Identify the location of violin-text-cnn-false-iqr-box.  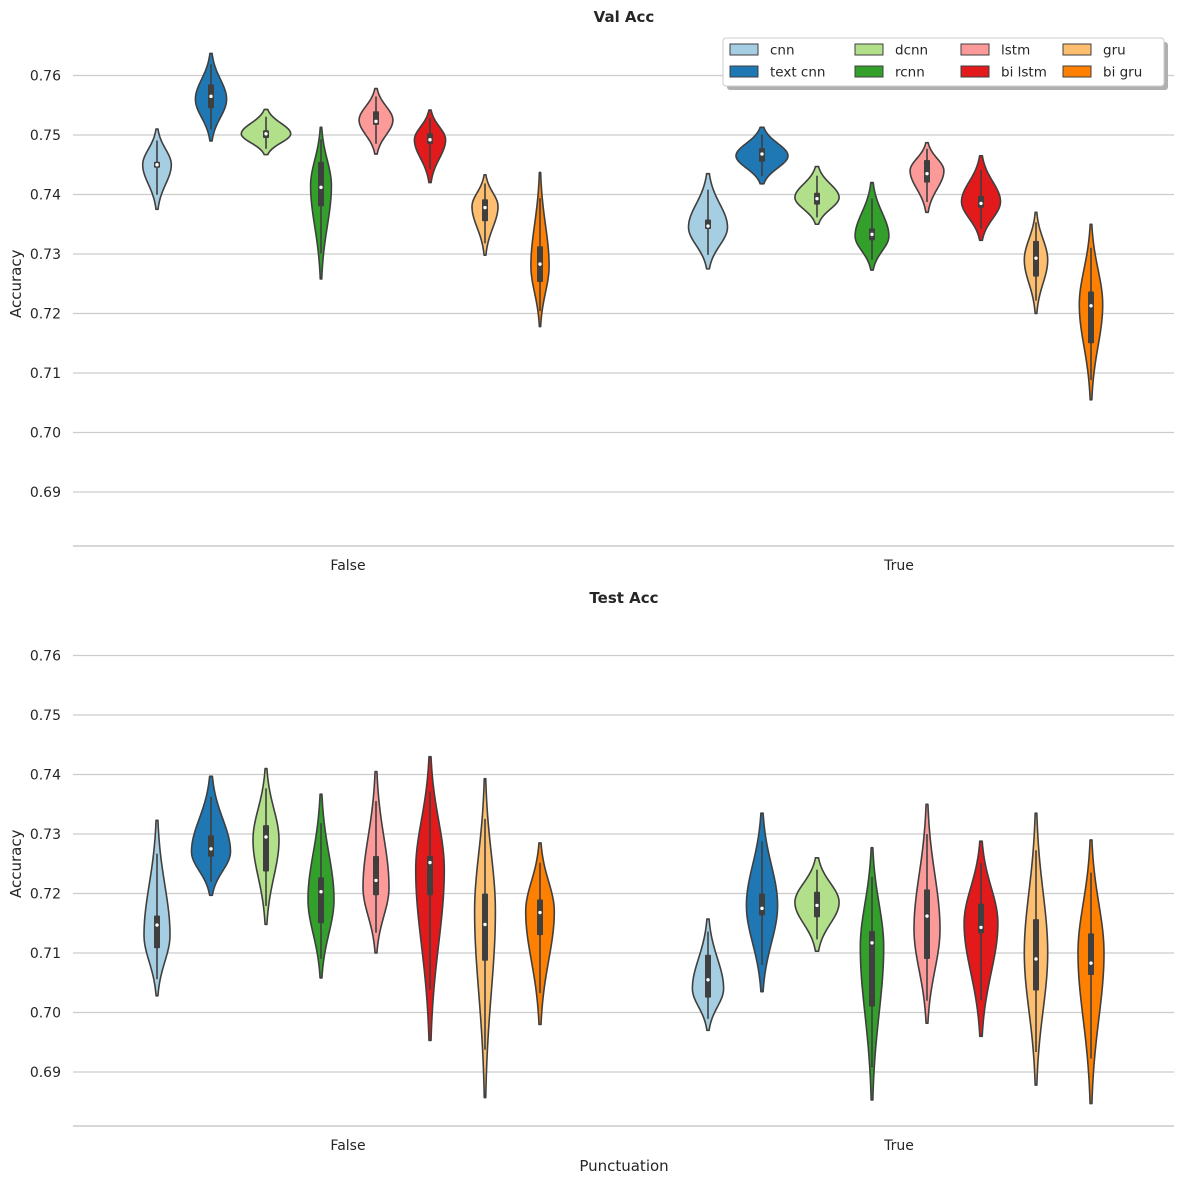
(211, 846).